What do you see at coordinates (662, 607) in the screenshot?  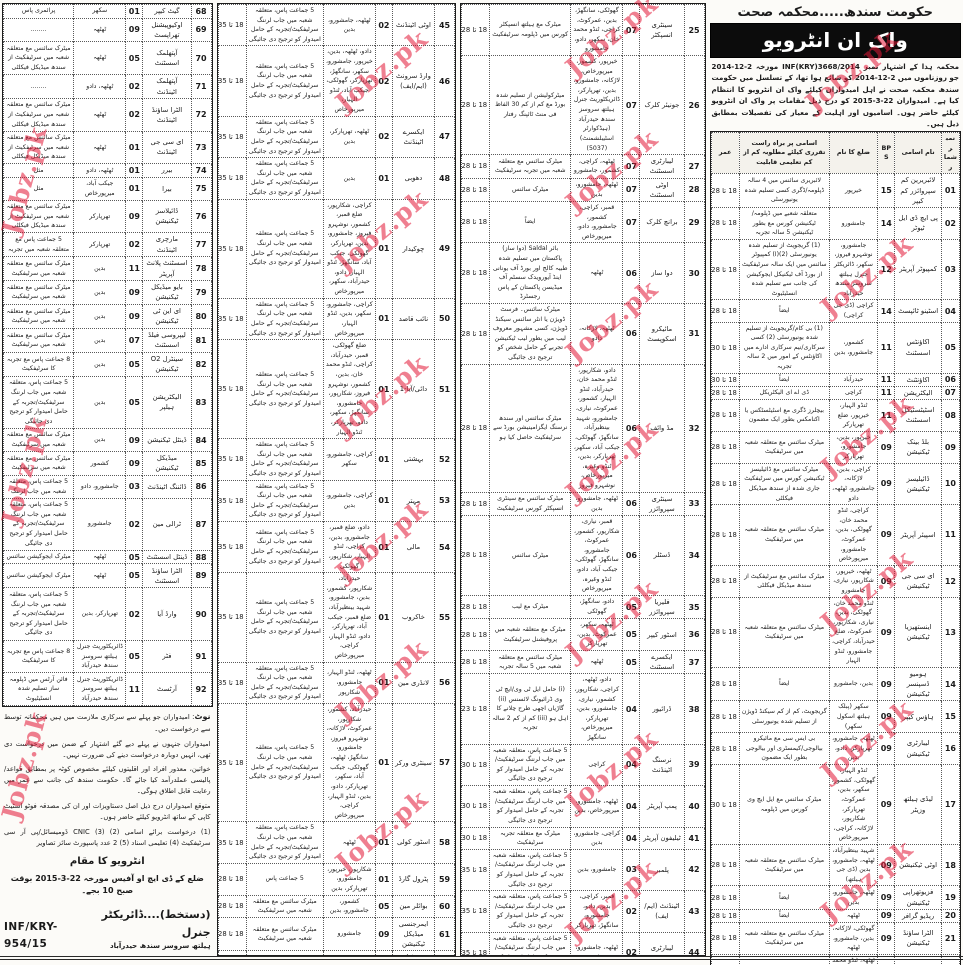 I see `cell-post: فلیریا سپروائزر` at bounding box center [662, 607].